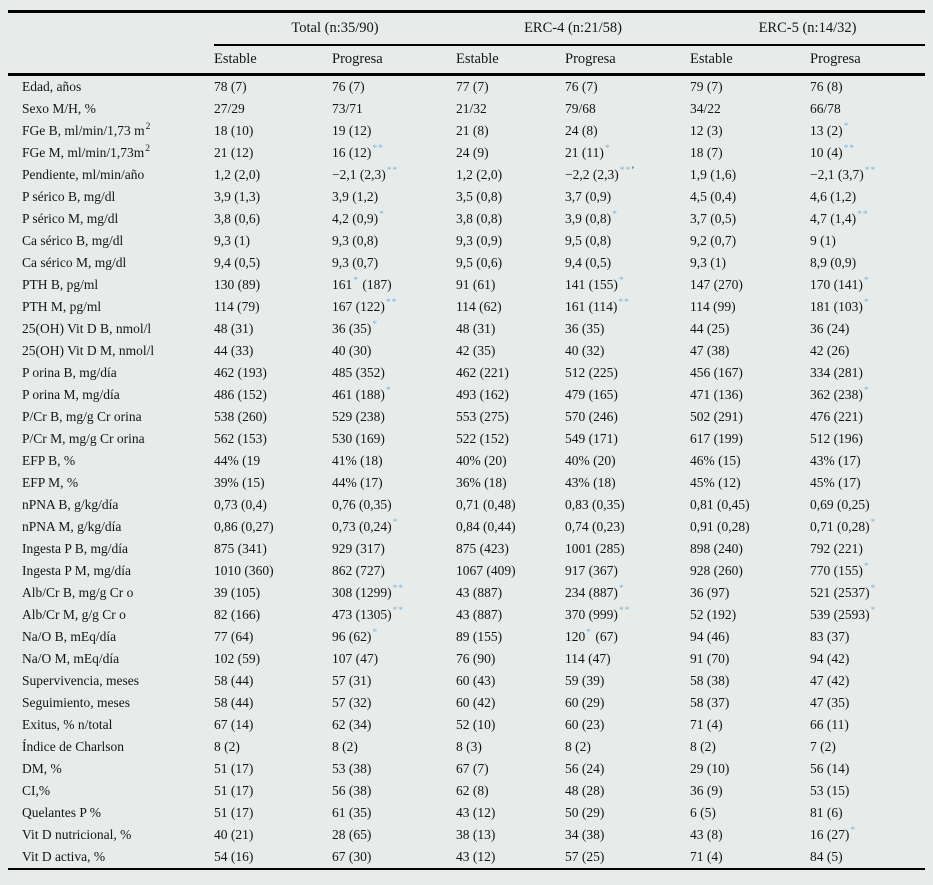 This screenshot has height=885, width=933. I want to click on table-cell: 24 (9), so click(472, 152).